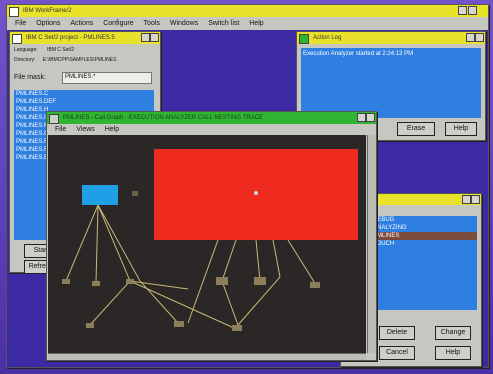 The height and width of the screenshot is (374, 493). What do you see at coordinates (453, 353) in the screenshot?
I see `actions-help-button: Help` at bounding box center [453, 353].